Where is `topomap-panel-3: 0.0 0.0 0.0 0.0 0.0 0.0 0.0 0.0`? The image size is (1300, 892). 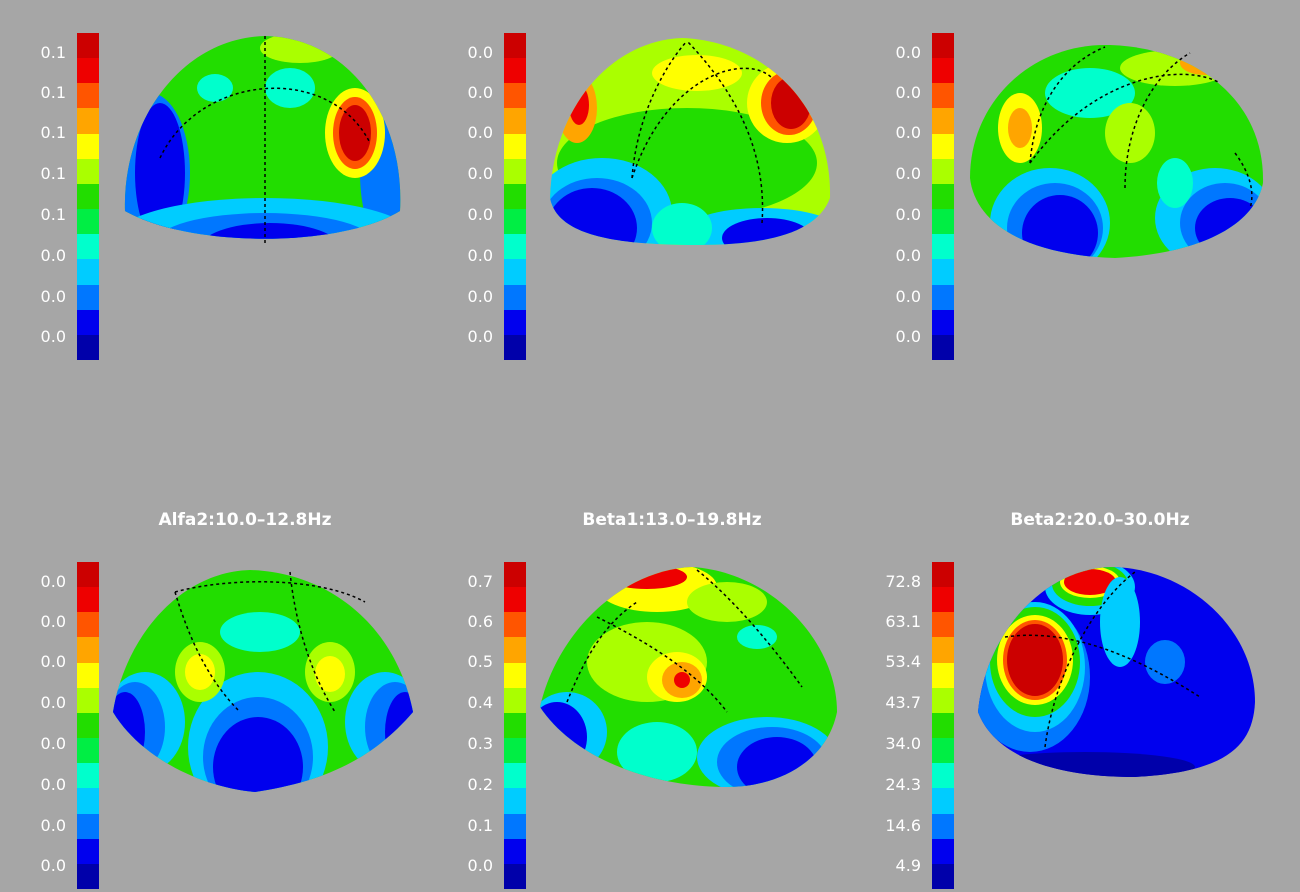 topomap-panel-3: 0.0 0.0 0.0 0.0 0.0 0.0 0.0 0.0 is located at coordinates (1059, 198).